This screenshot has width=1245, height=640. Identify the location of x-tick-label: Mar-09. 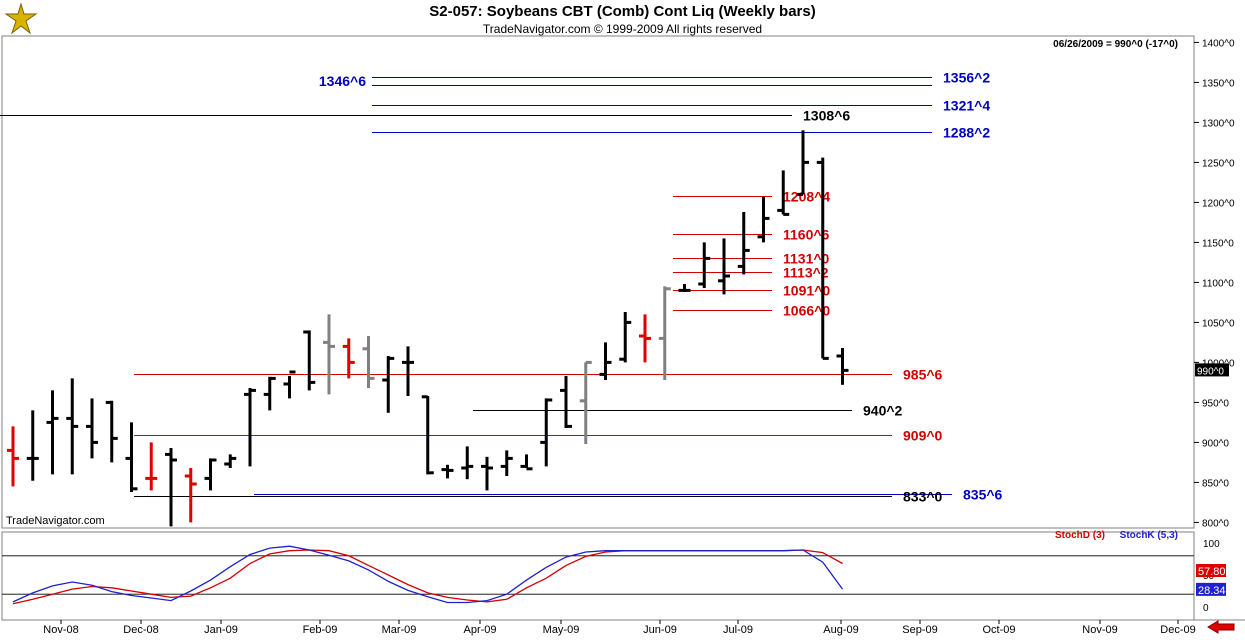
(399, 630).